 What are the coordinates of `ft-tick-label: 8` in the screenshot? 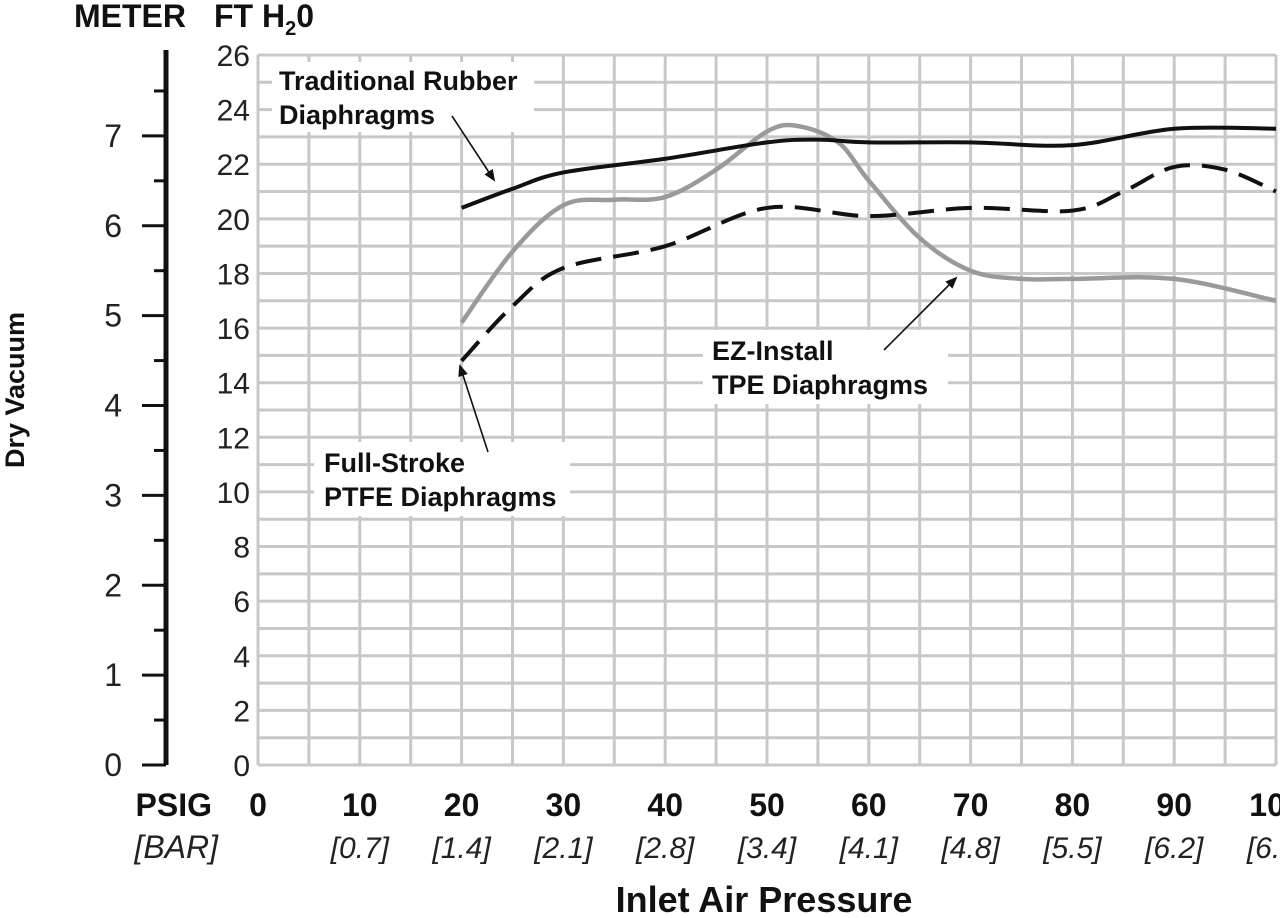 It's located at (241, 548).